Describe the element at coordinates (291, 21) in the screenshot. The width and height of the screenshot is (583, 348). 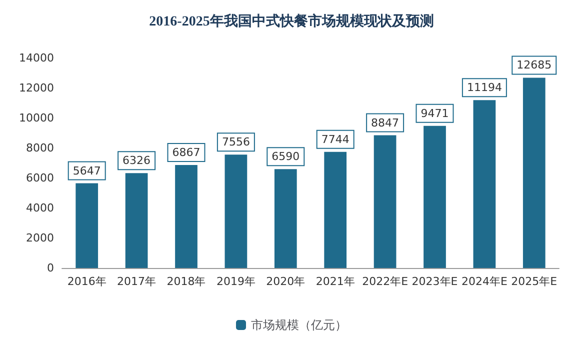
I see `chart-title: 2016-2025年我国中式快餐市场规模现状及预测` at that location.